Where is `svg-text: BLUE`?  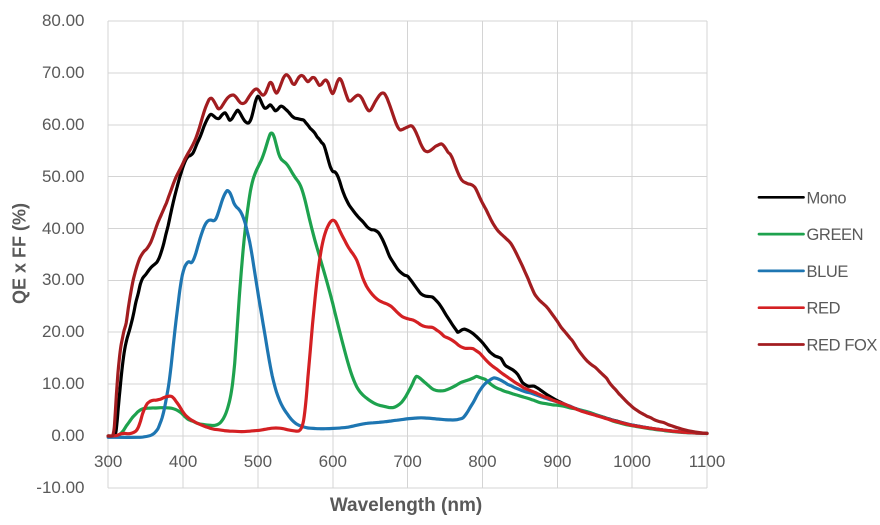 svg-text: BLUE is located at coordinates (828, 272).